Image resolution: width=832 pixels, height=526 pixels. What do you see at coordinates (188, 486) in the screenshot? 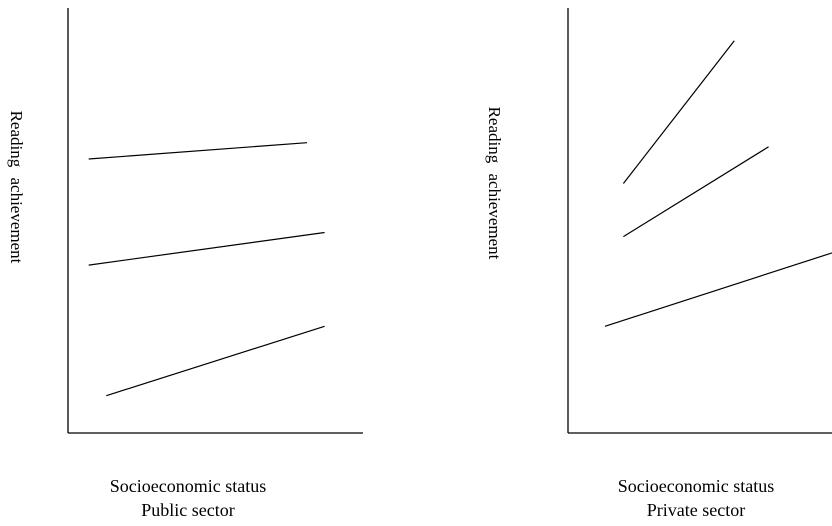
I see `public-x-axis-label: Socioeconomic status` at bounding box center [188, 486].